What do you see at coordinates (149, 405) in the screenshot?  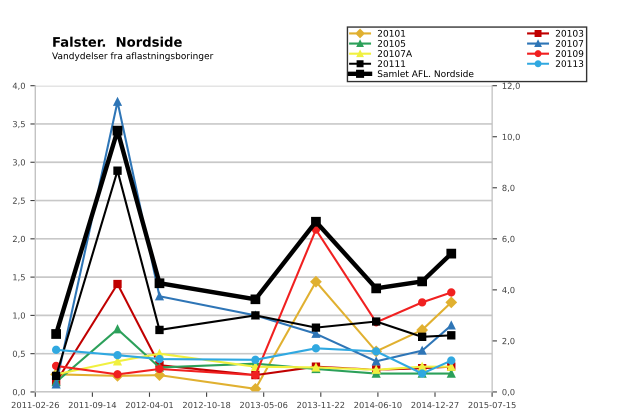 I see `x-tick-label: 2012-04-01` at bounding box center [149, 405].